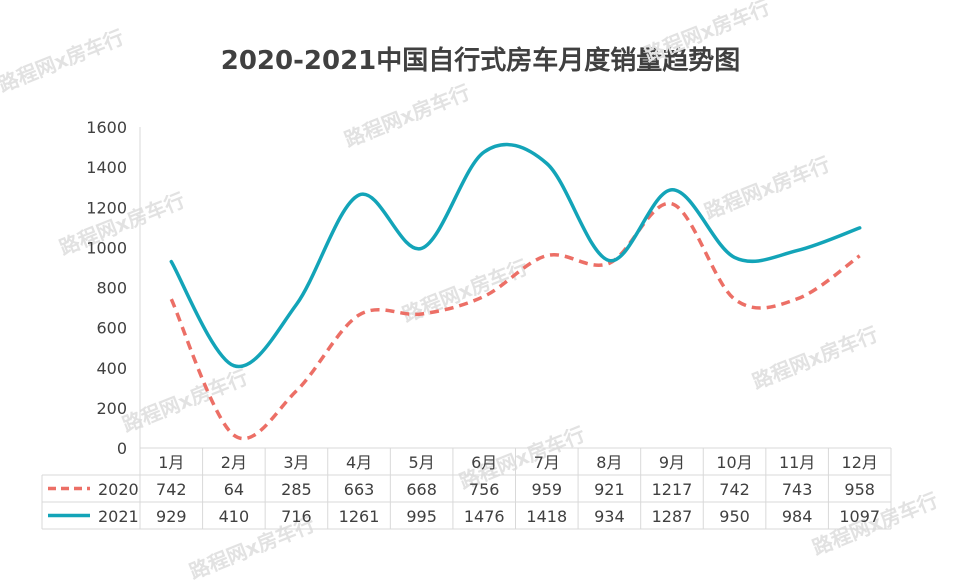  Describe the element at coordinates (859, 516) in the screenshot. I see `data-label: 1097` at that location.